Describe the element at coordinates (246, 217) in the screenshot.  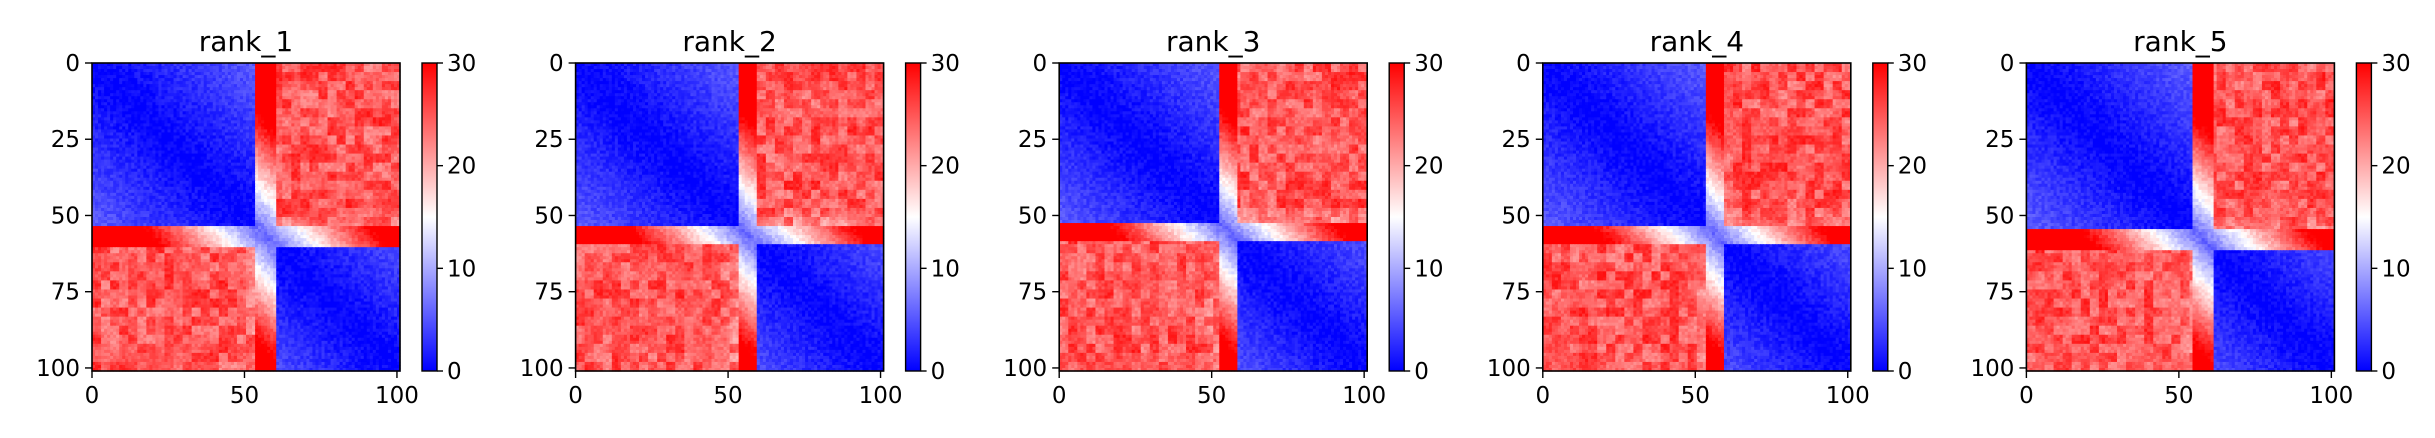
I see `heatmap-cells` at that location.